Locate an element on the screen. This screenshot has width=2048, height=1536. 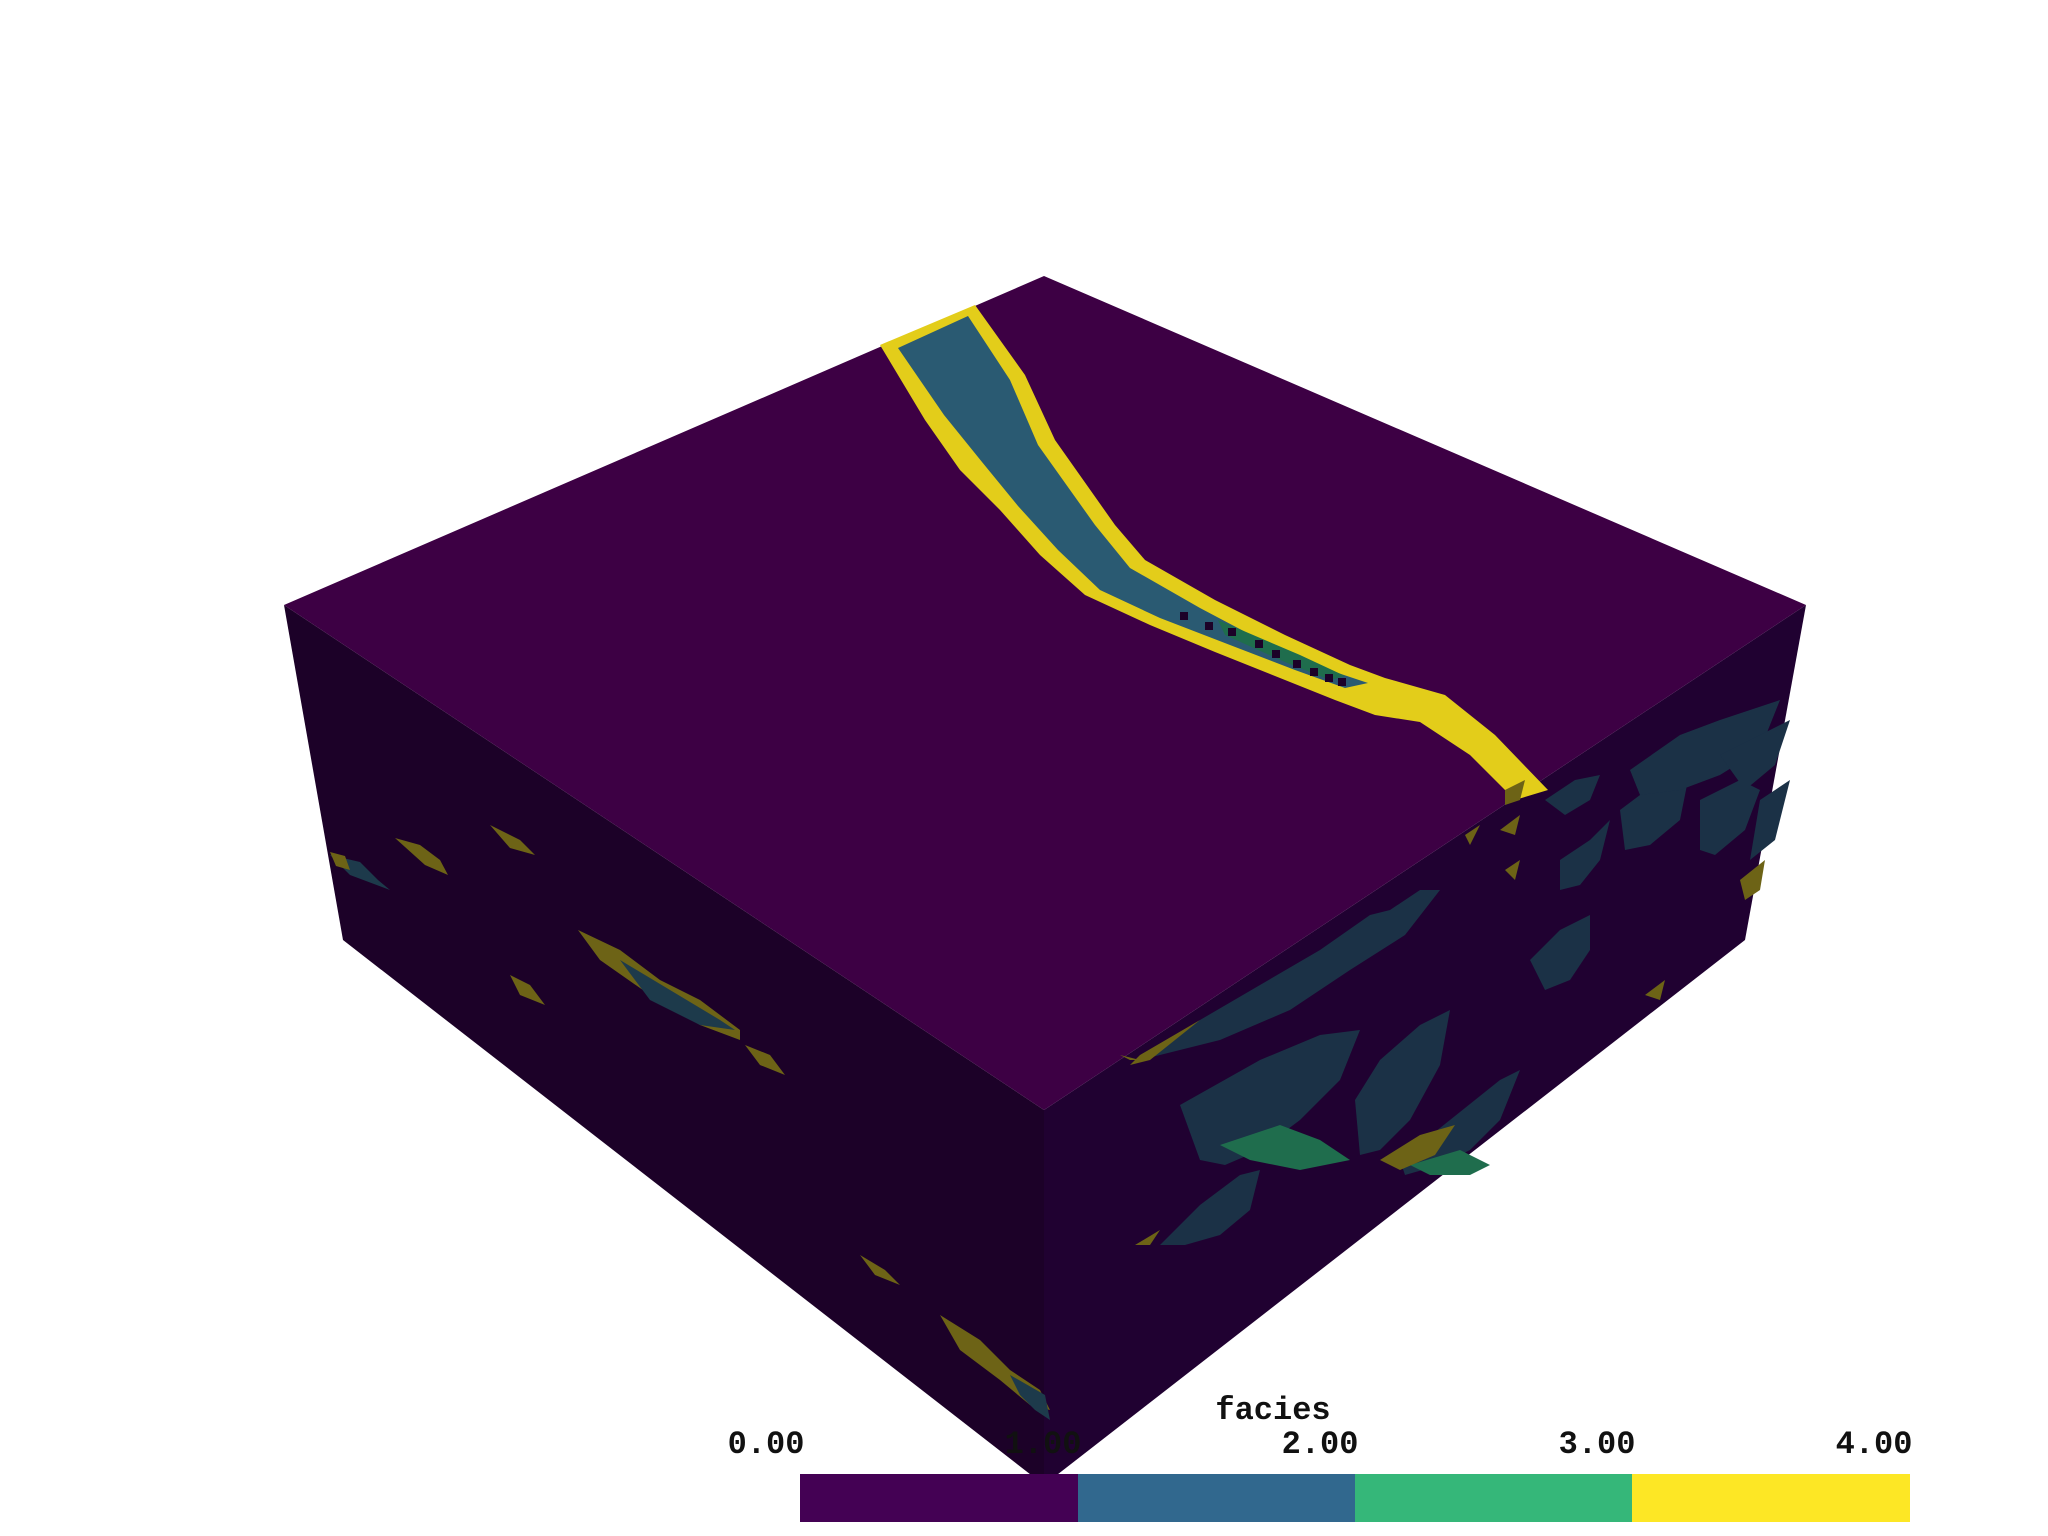
channel-levee is located at coordinates (1214, 552).